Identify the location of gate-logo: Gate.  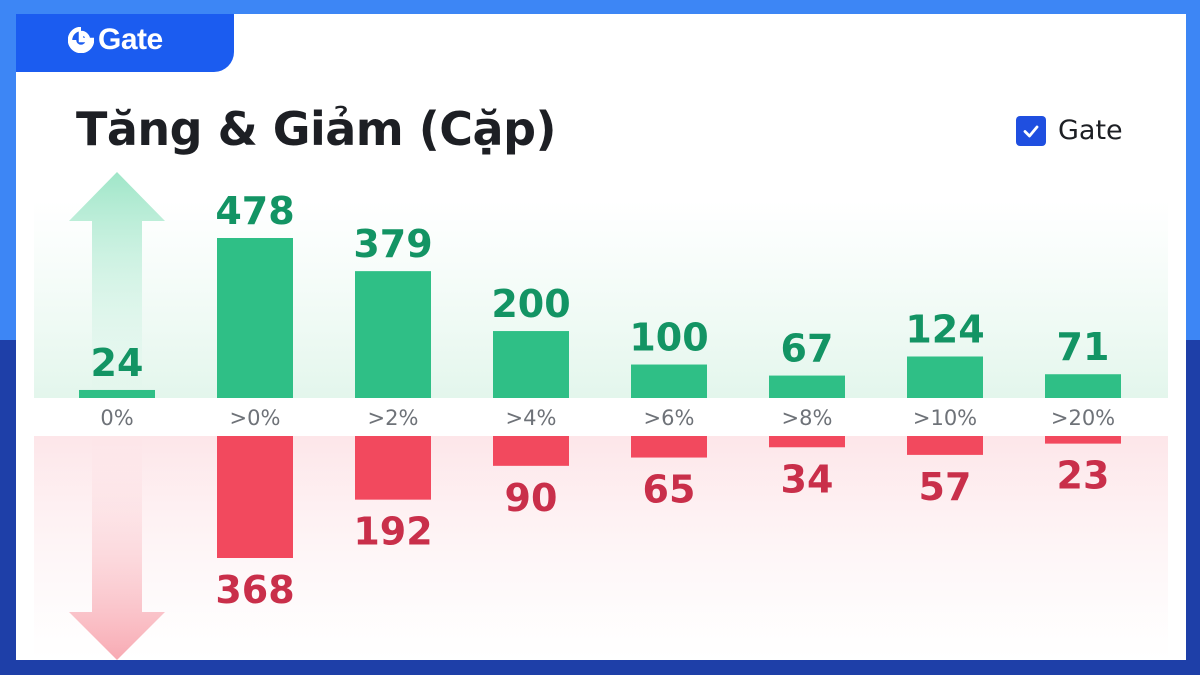
(115, 40).